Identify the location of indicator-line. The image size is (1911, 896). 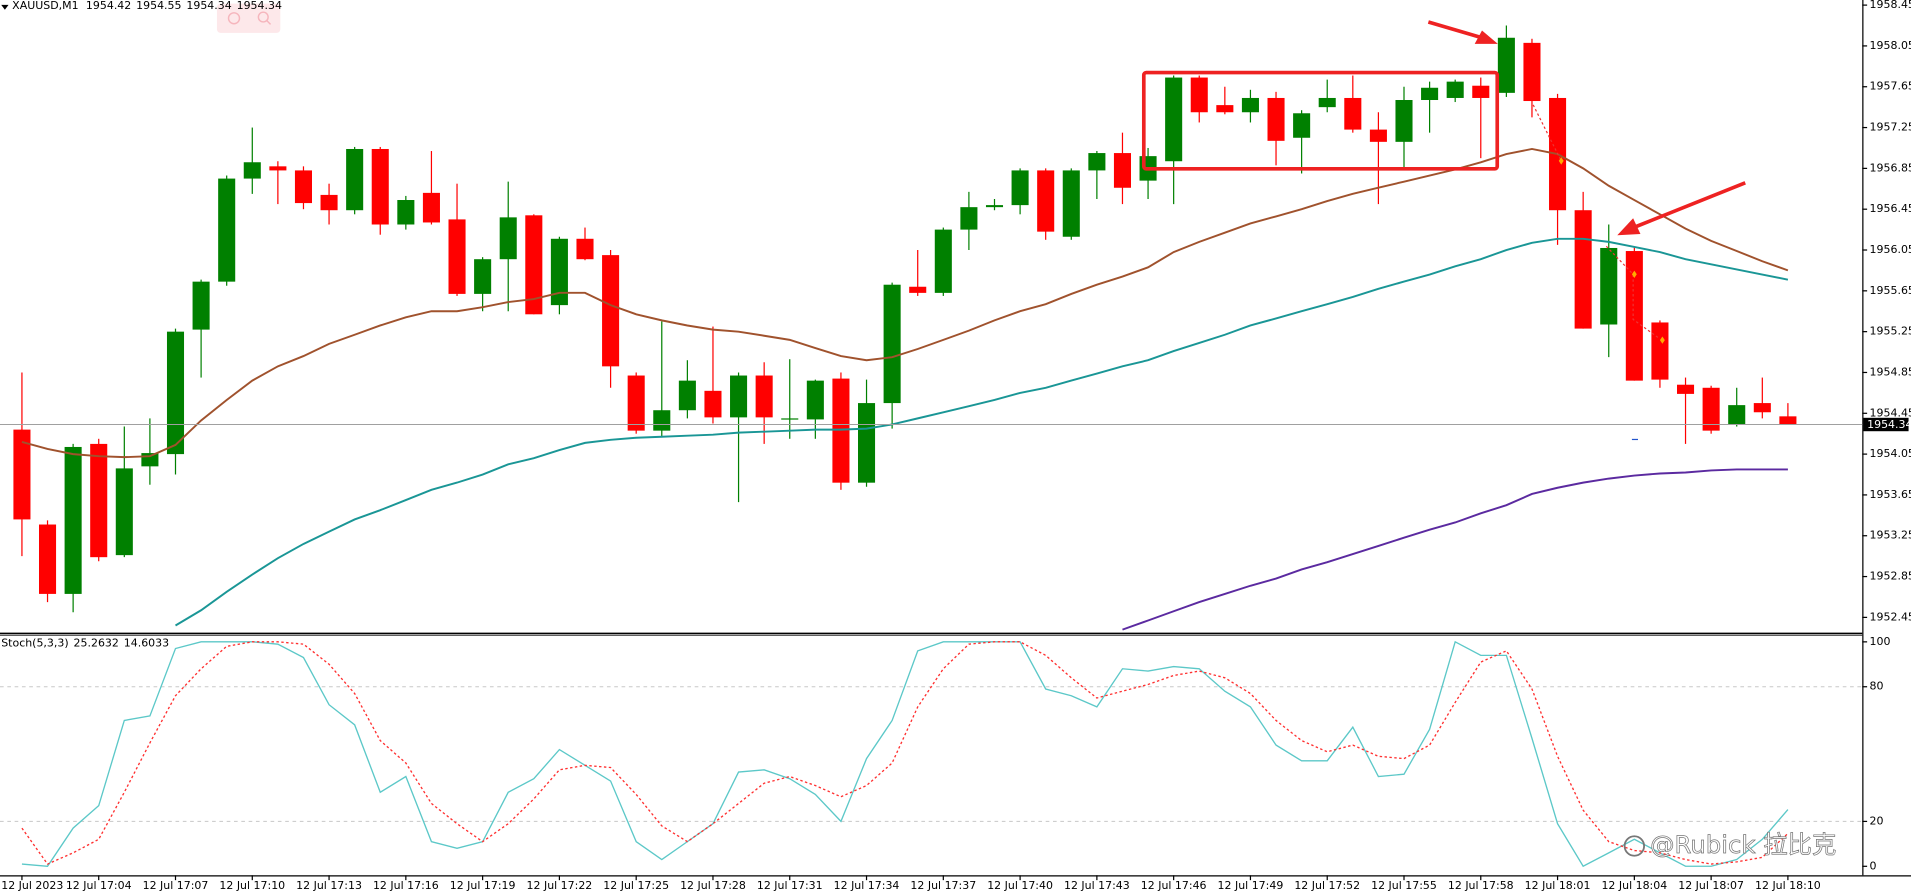
(1455, 549).